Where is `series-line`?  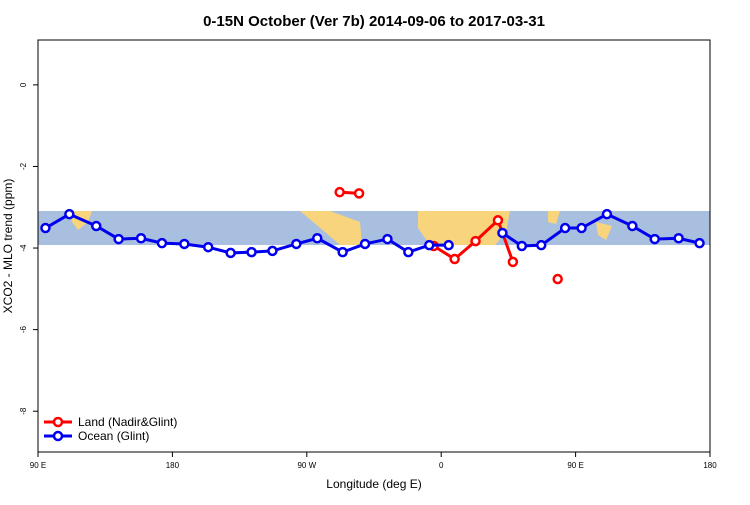 series-line is located at coordinates (600, 230).